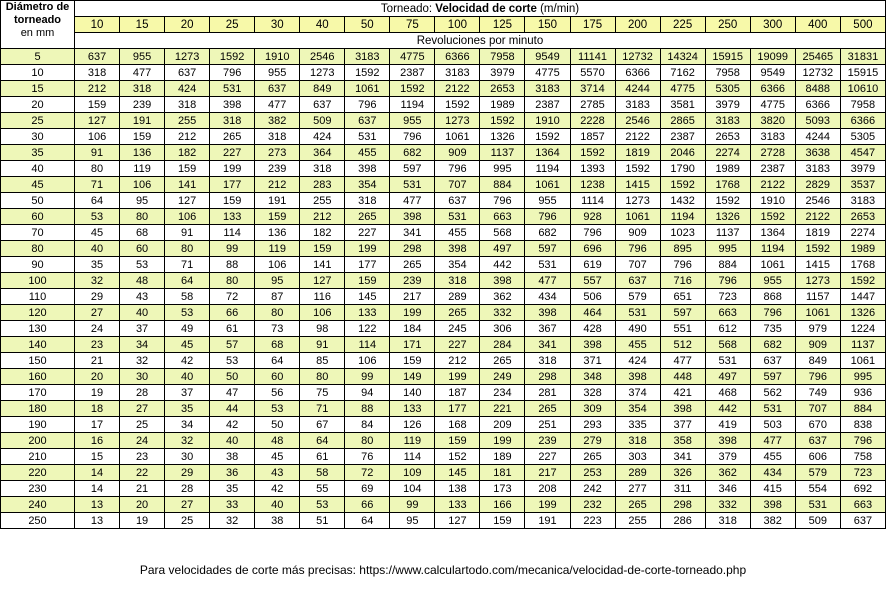 Image resolution: width=886 pixels, height=595 pixels. Describe the element at coordinates (457, 360) in the screenshot. I see `rpm-cell: 212` at that location.